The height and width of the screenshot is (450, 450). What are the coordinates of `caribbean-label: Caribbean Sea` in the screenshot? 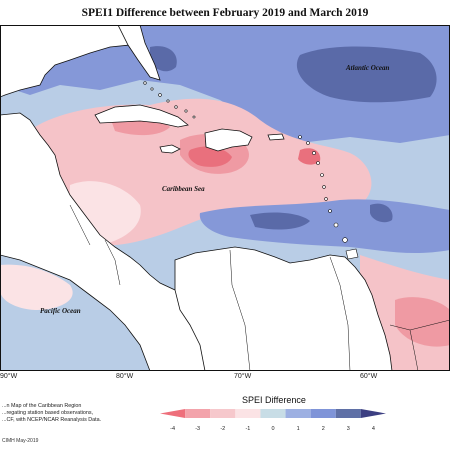 It's located at (183, 189).